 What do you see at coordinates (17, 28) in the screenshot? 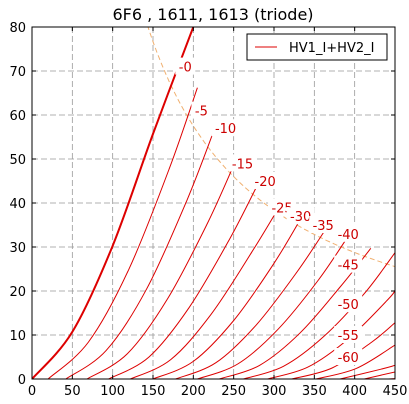
I see `y-tick-label: 80` at bounding box center [17, 28].